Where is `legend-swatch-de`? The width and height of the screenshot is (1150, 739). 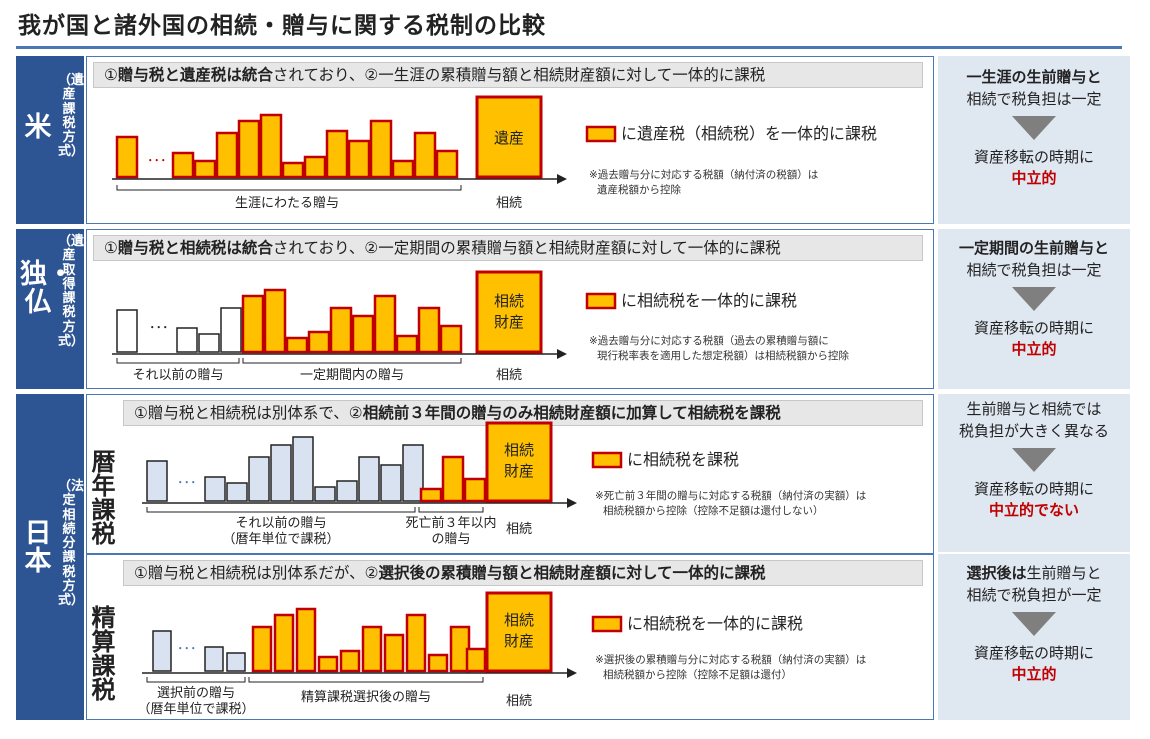
legend-swatch-de is located at coordinates (601, 301).